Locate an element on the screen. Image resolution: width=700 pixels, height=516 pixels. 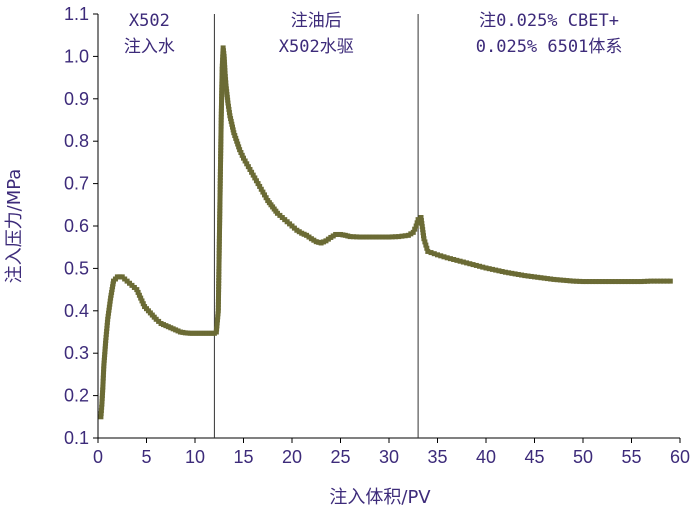
y-axis-title: 注入压力/MPa is located at coordinates (14, 226).